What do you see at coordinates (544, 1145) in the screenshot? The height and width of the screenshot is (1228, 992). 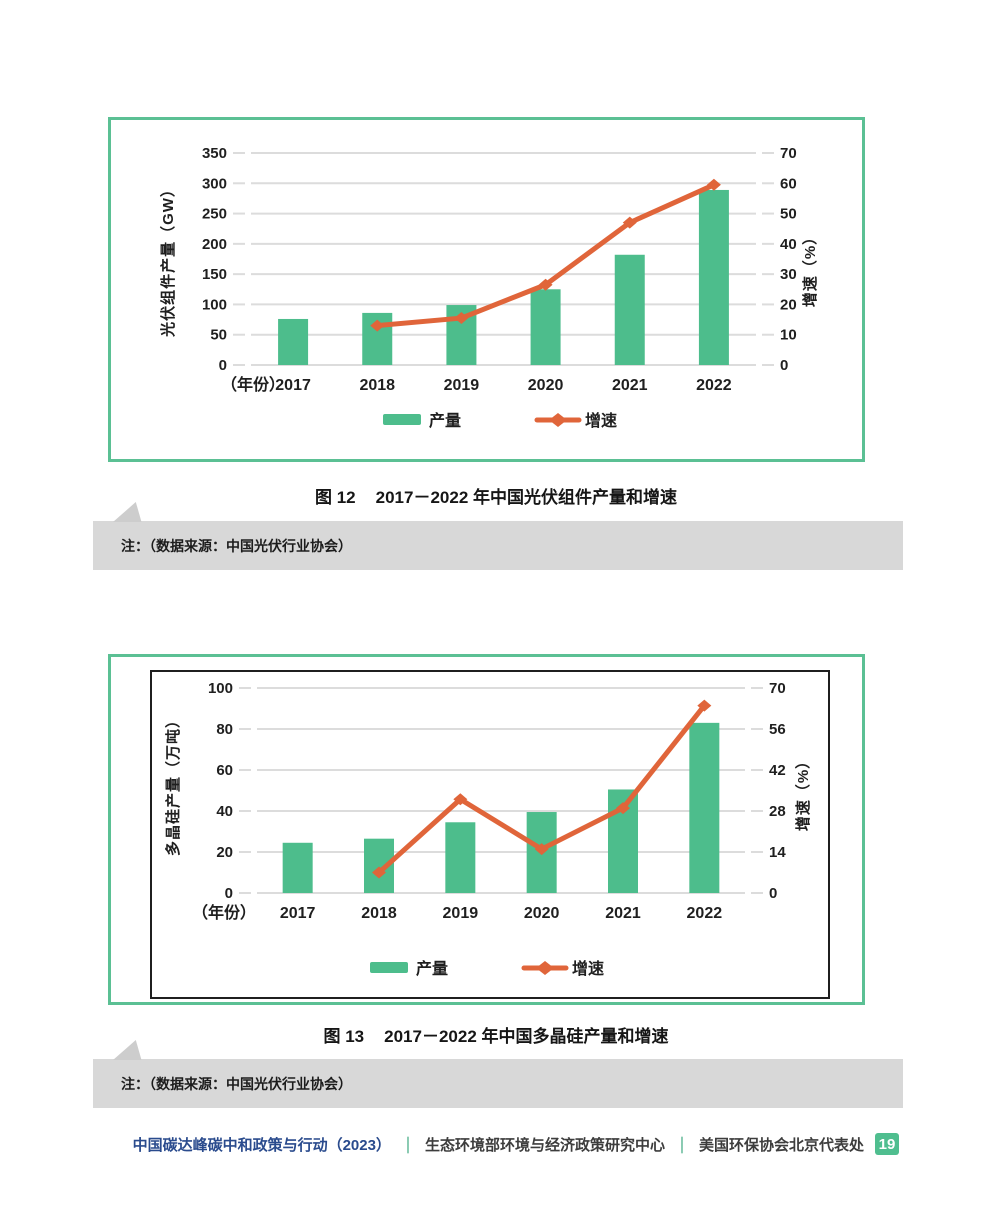 I see `footer-org-1: 生态环境部环境与经济政策研究中心` at bounding box center [544, 1145].